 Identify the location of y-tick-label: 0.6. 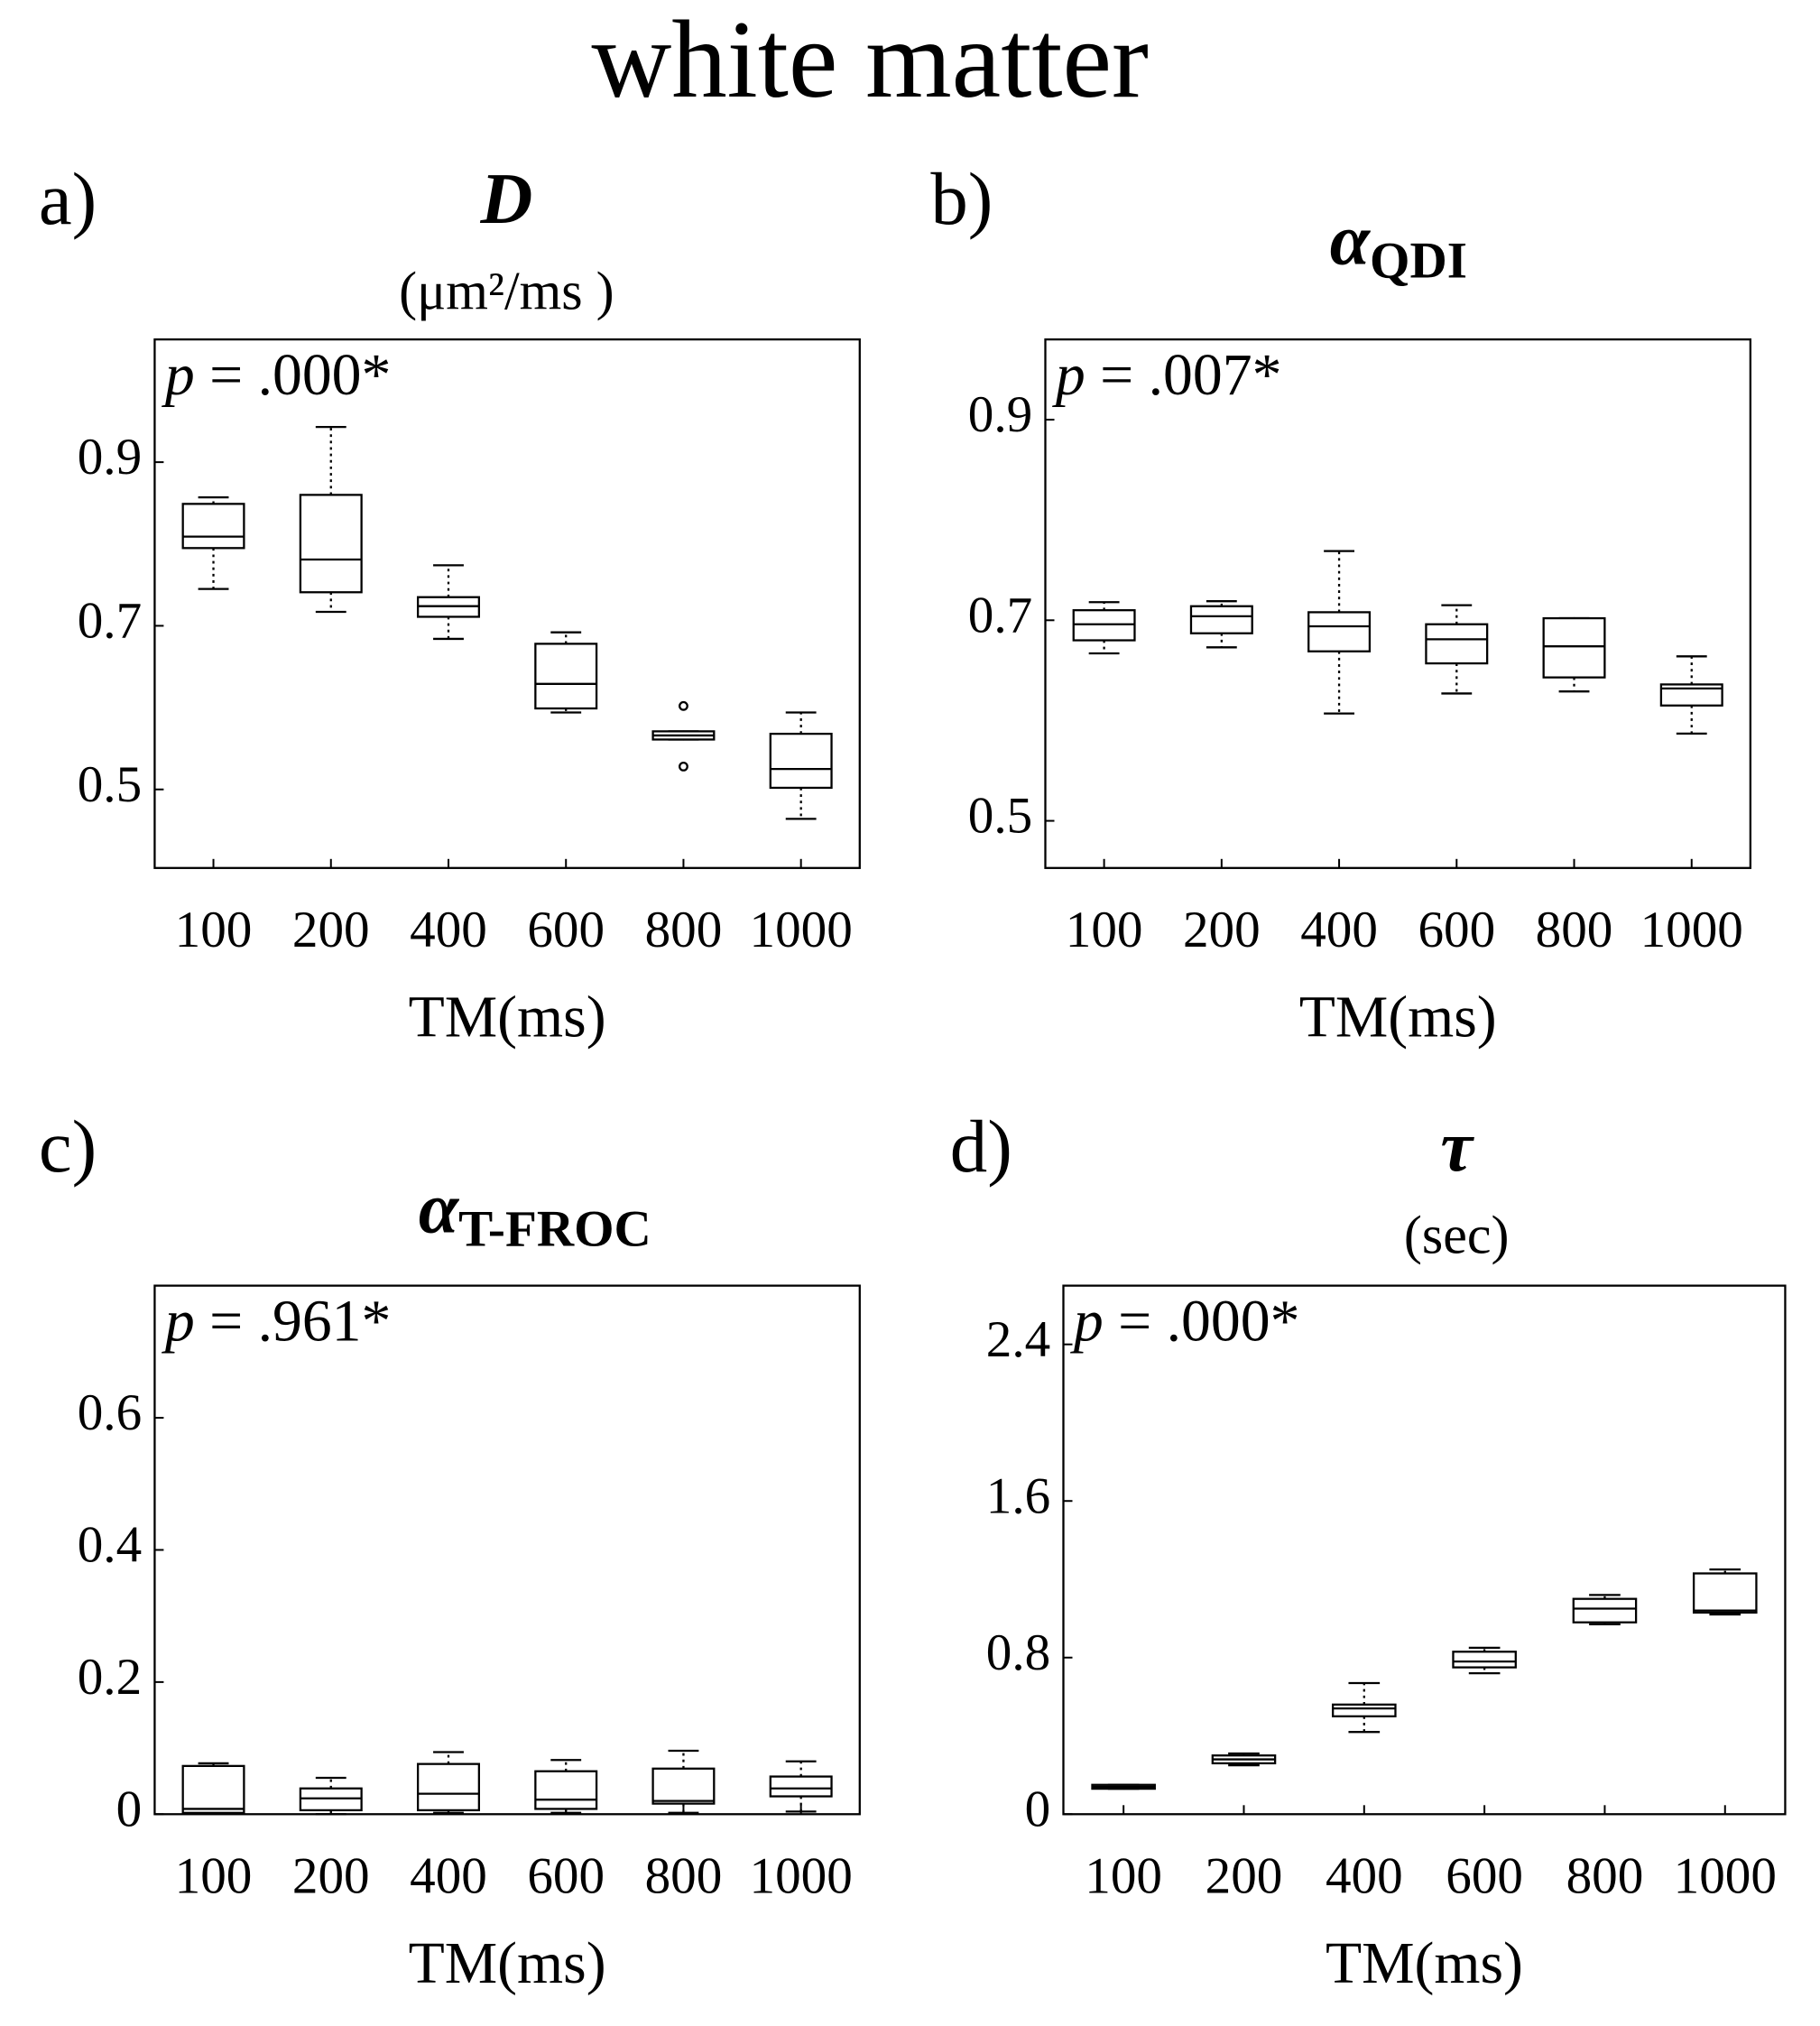
(110, 1412).